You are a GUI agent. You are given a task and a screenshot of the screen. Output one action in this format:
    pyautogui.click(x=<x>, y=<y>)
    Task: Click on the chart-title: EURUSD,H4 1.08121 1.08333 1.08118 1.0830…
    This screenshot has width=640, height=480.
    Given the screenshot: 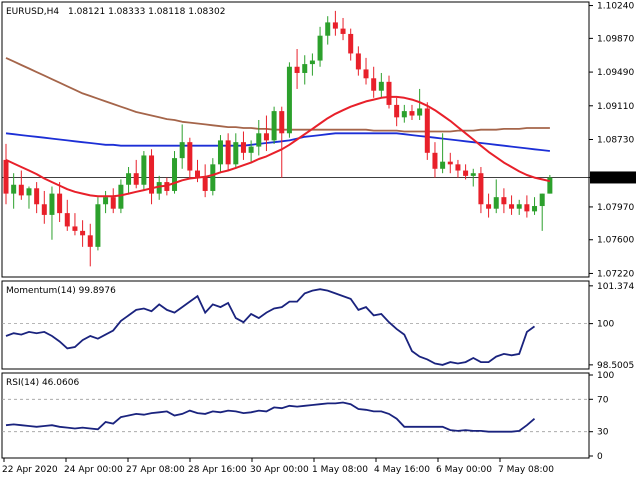 What is the action you would take?
    pyautogui.click(x=115, y=12)
    